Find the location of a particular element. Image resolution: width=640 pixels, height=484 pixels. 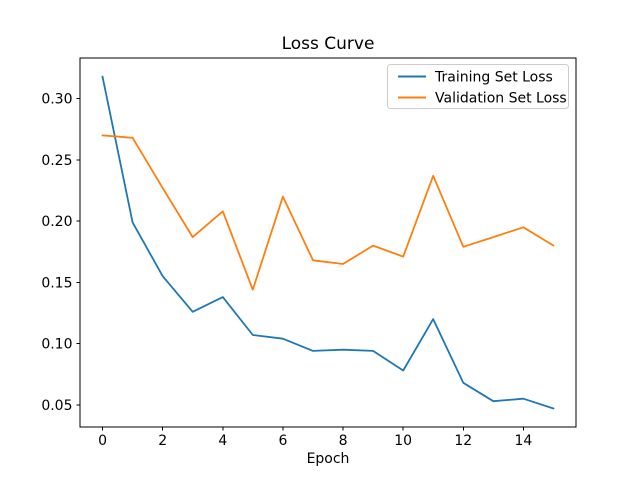

legend-label-training: Training Set Loss is located at coordinates (493, 78).